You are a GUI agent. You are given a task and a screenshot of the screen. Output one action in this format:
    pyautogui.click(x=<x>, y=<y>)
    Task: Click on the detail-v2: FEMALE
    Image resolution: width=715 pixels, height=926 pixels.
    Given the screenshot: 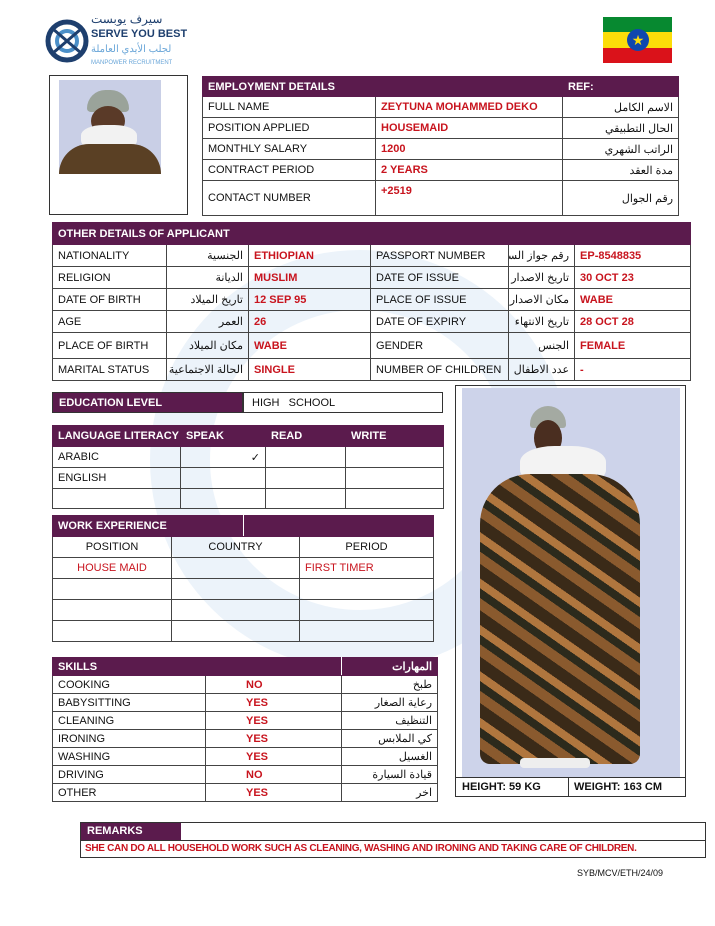 What is the action you would take?
    pyautogui.click(x=633, y=345)
    